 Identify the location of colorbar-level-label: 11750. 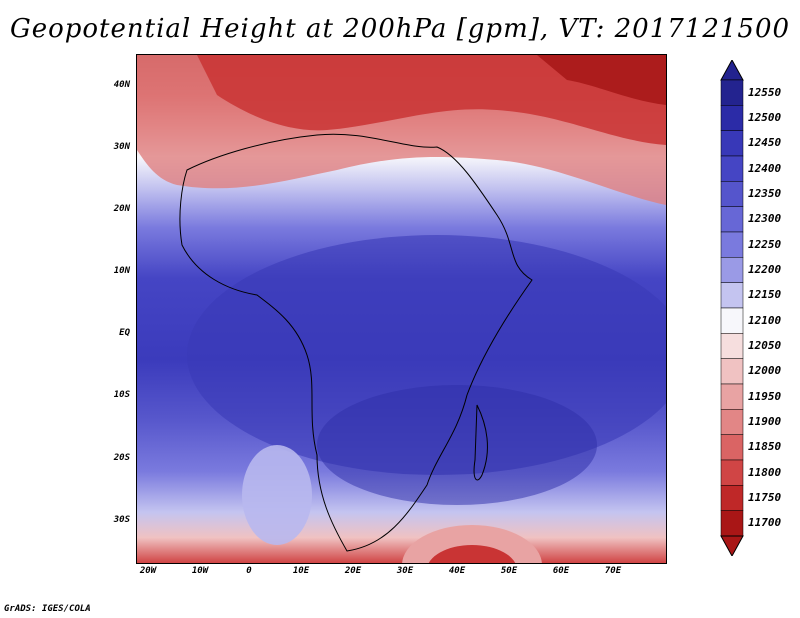
(765, 497).